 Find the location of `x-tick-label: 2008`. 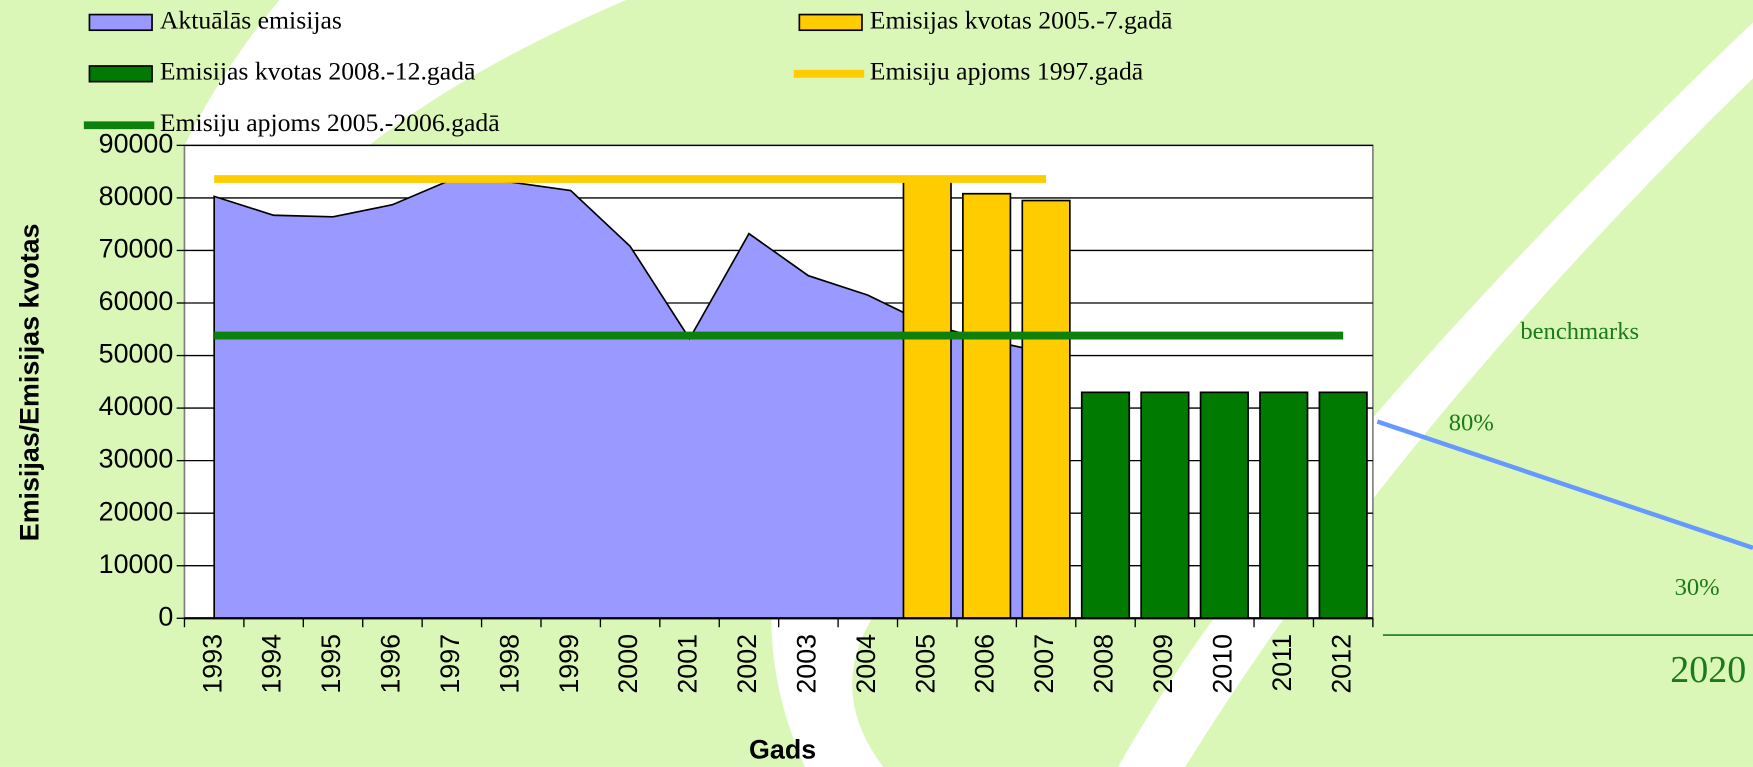

x-tick-label: 2008 is located at coordinates (1104, 664).